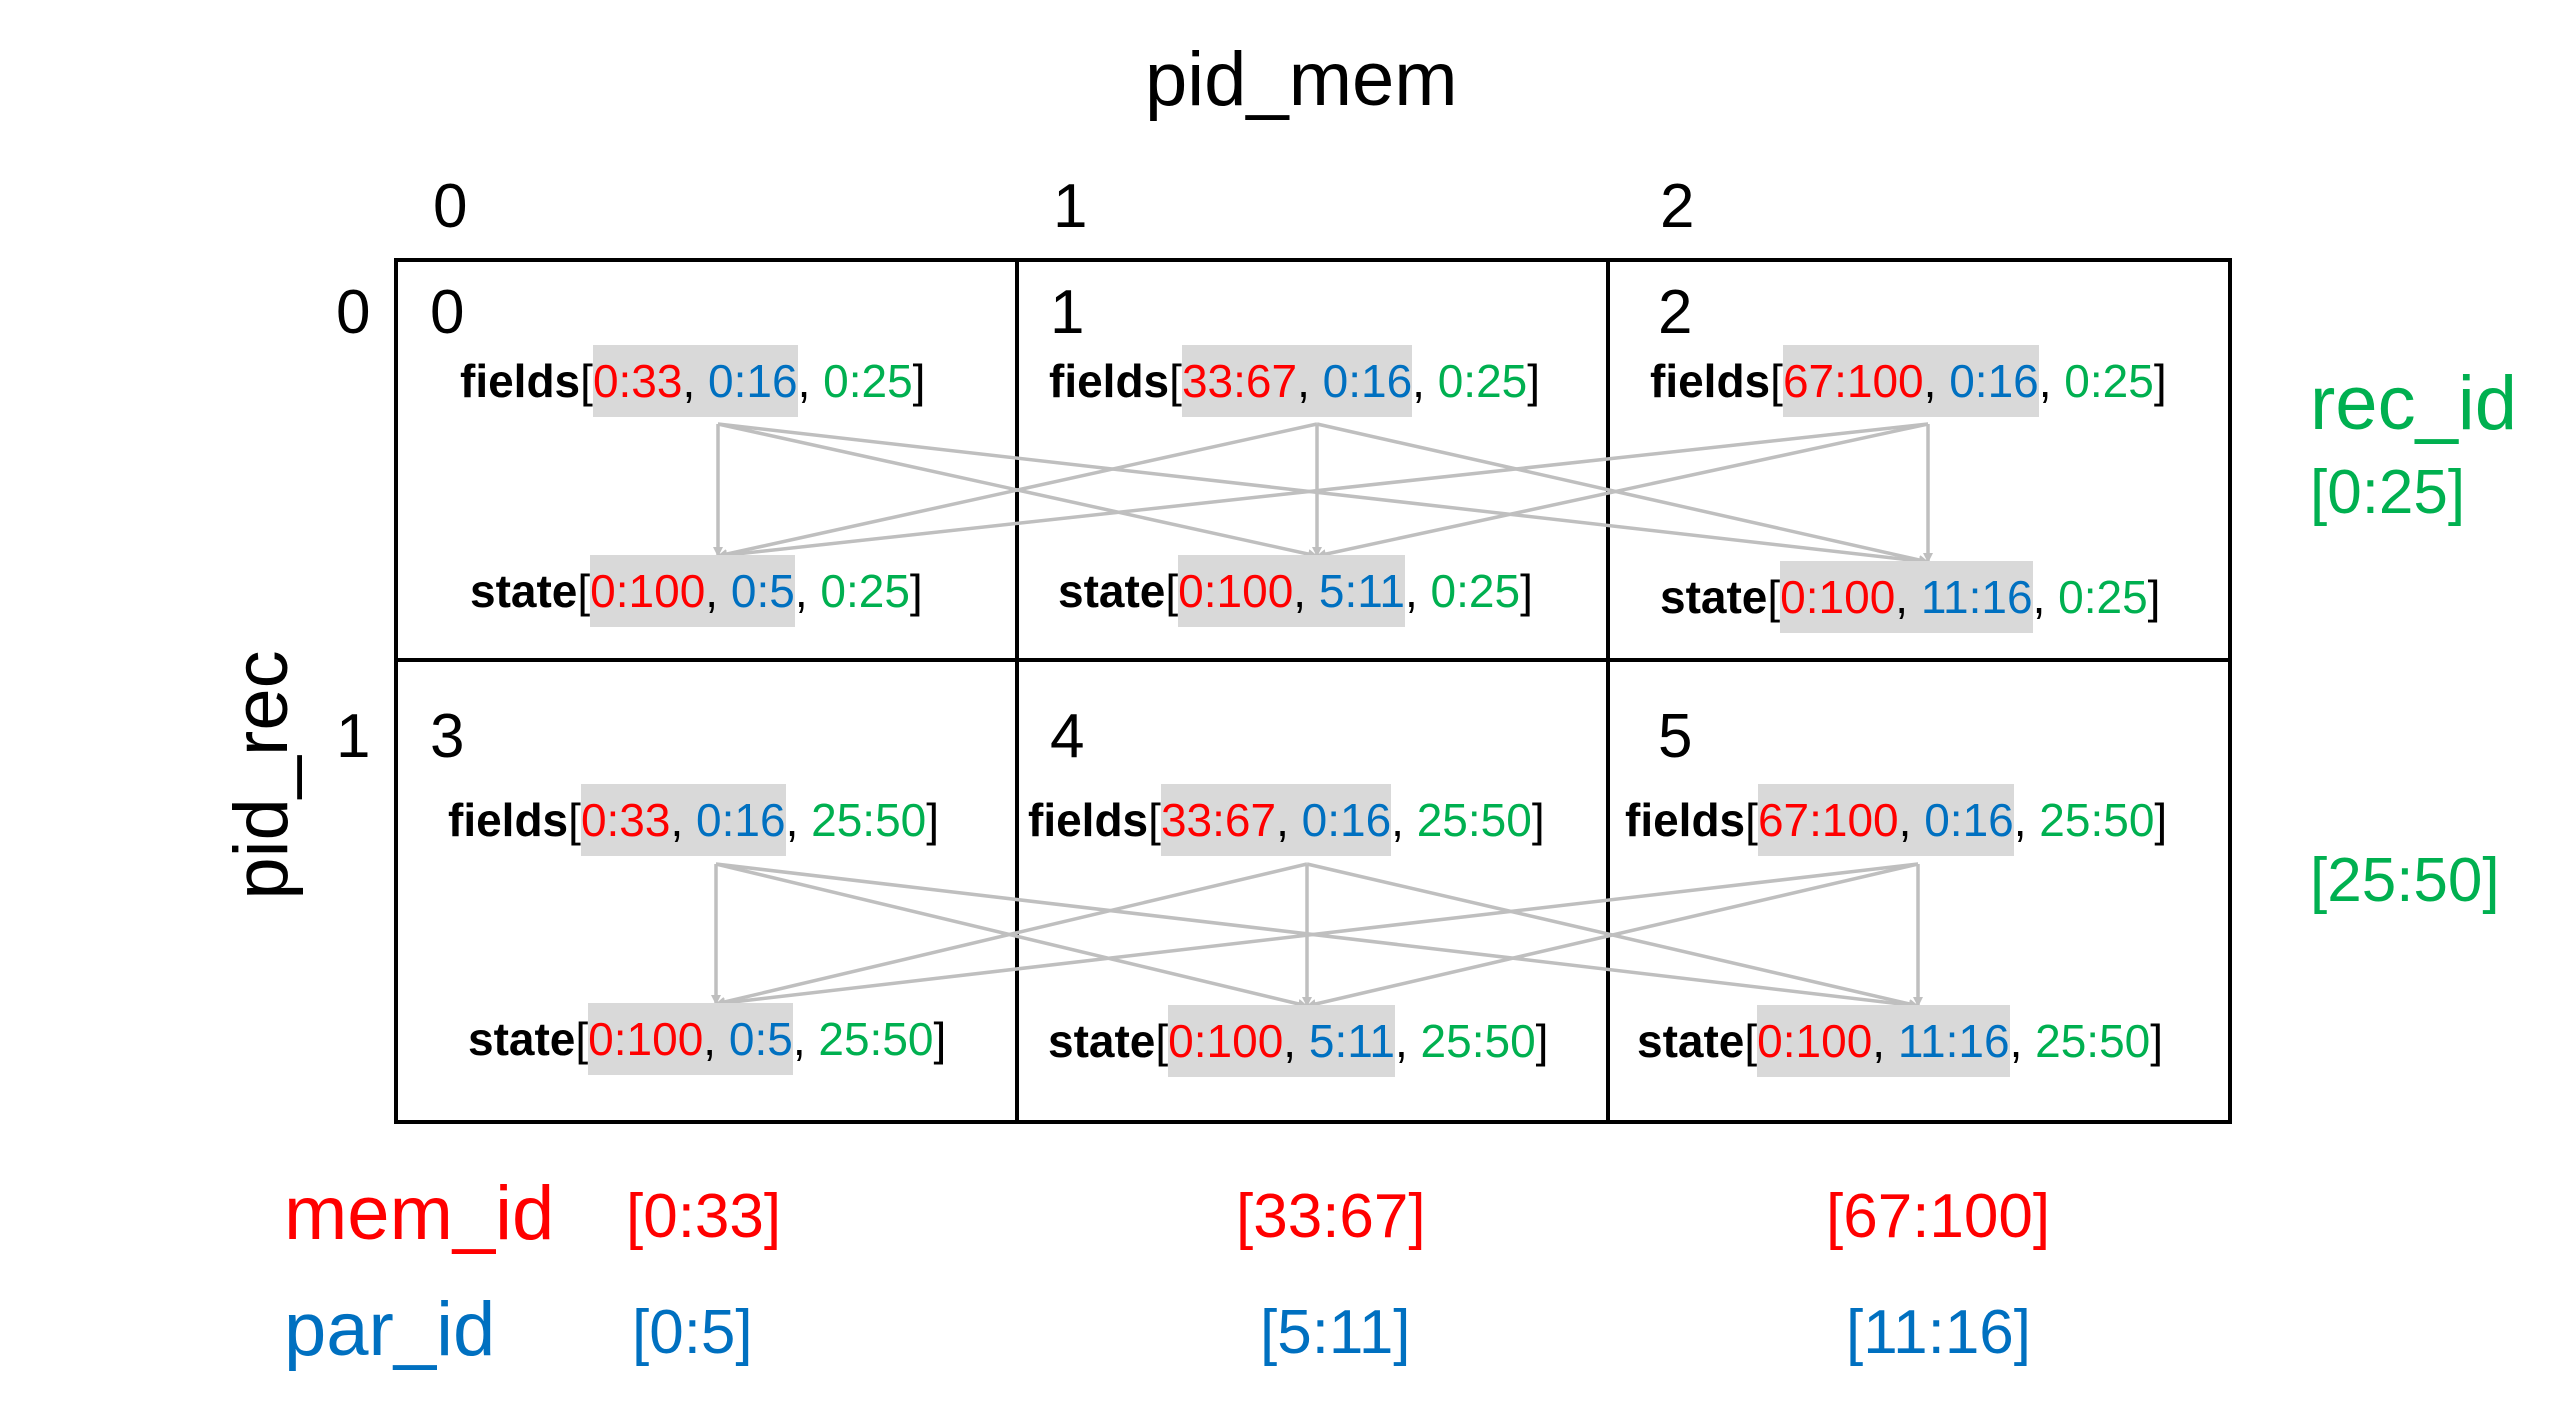 The width and height of the screenshot is (2566, 1416). I want to click on cell-number-3: 3, so click(447, 736).